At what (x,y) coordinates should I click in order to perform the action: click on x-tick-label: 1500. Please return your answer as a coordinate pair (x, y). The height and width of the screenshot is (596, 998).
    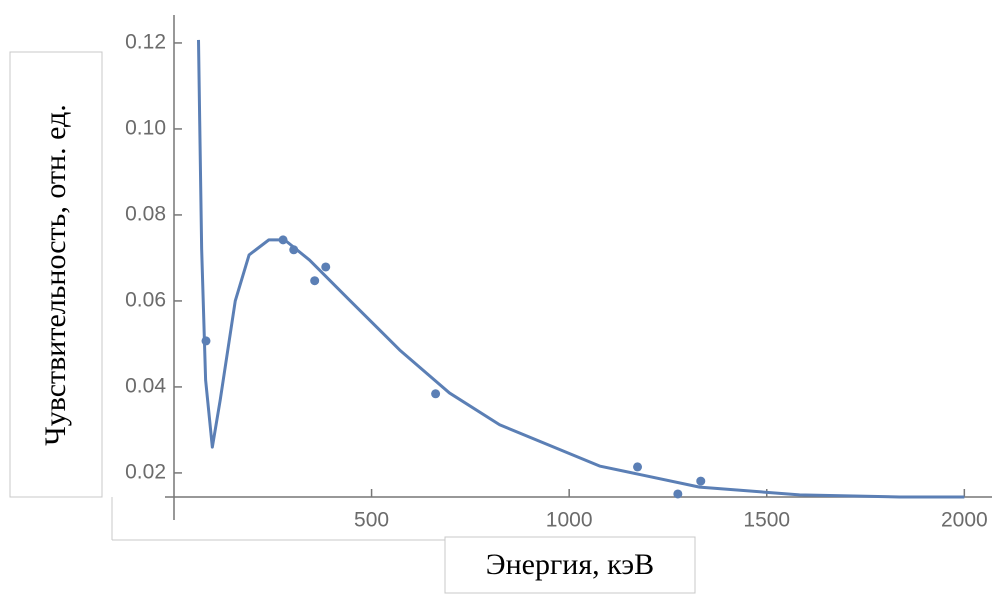
    Looking at the image, I should click on (766, 520).